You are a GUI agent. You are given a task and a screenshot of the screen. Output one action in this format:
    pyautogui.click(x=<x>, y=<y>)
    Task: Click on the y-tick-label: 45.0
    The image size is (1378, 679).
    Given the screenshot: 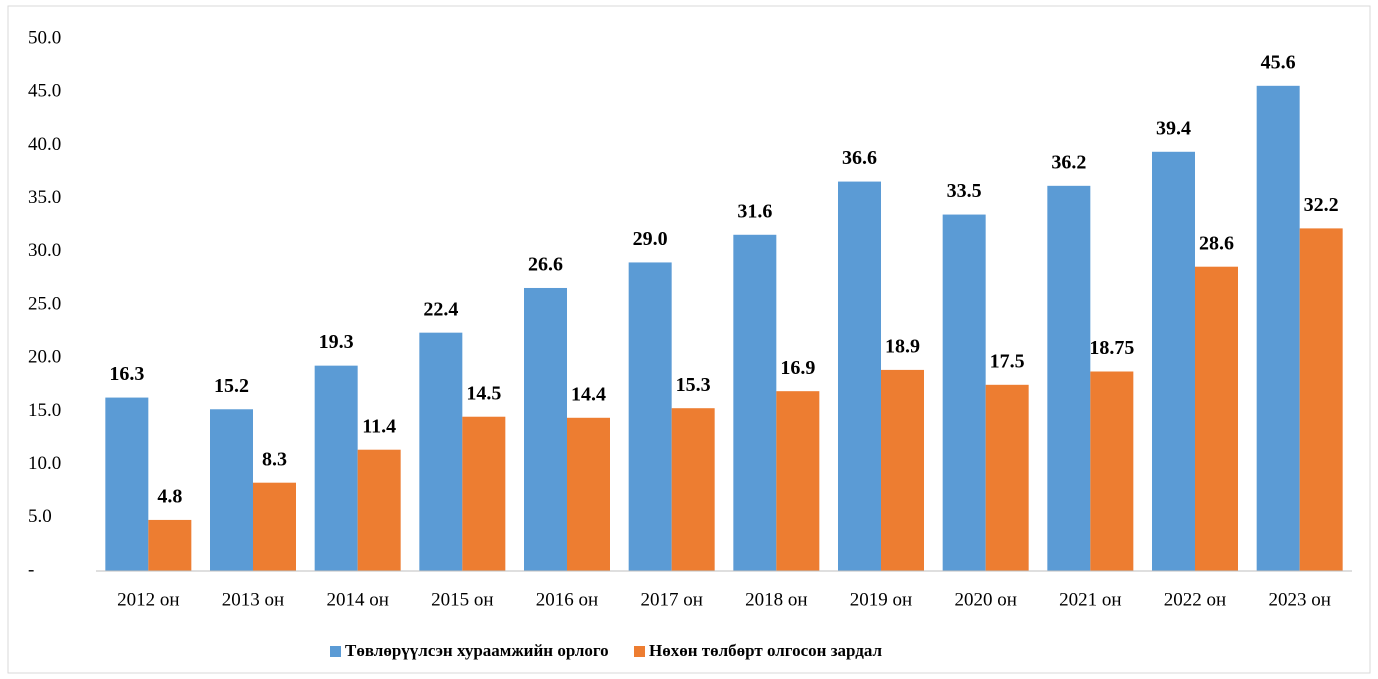 What is the action you would take?
    pyautogui.click(x=44, y=91)
    